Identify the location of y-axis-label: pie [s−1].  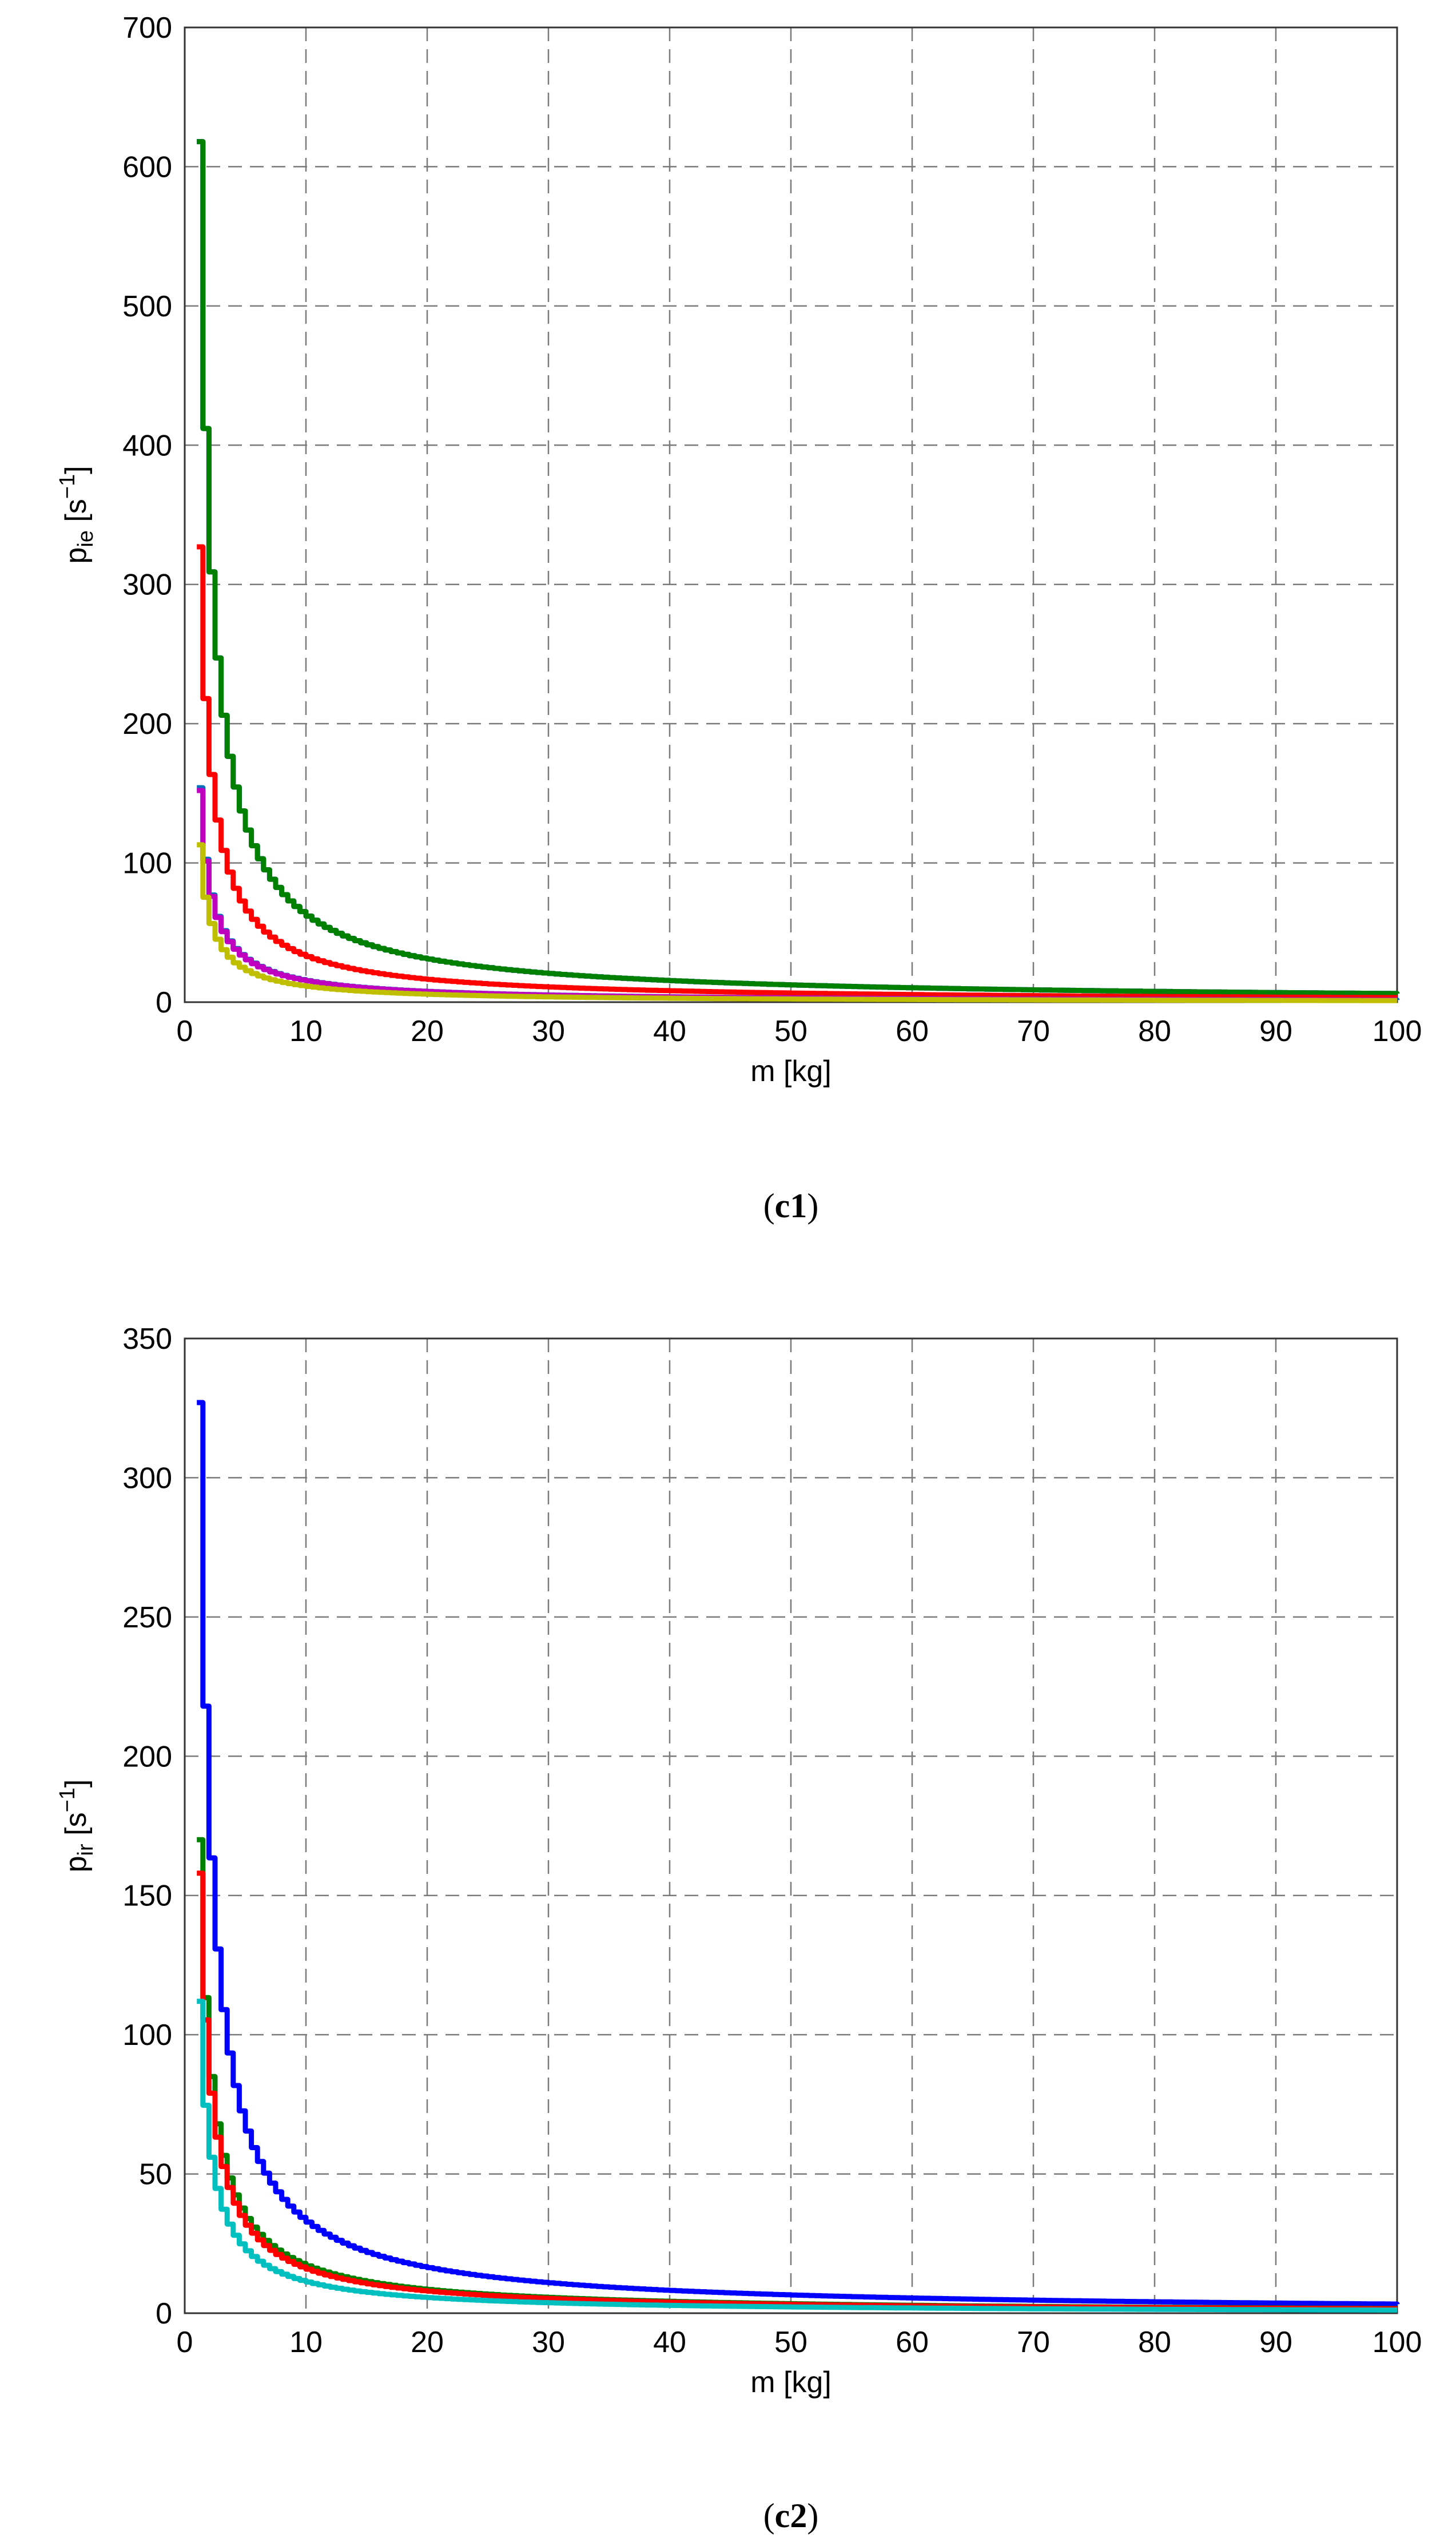
(76, 515).